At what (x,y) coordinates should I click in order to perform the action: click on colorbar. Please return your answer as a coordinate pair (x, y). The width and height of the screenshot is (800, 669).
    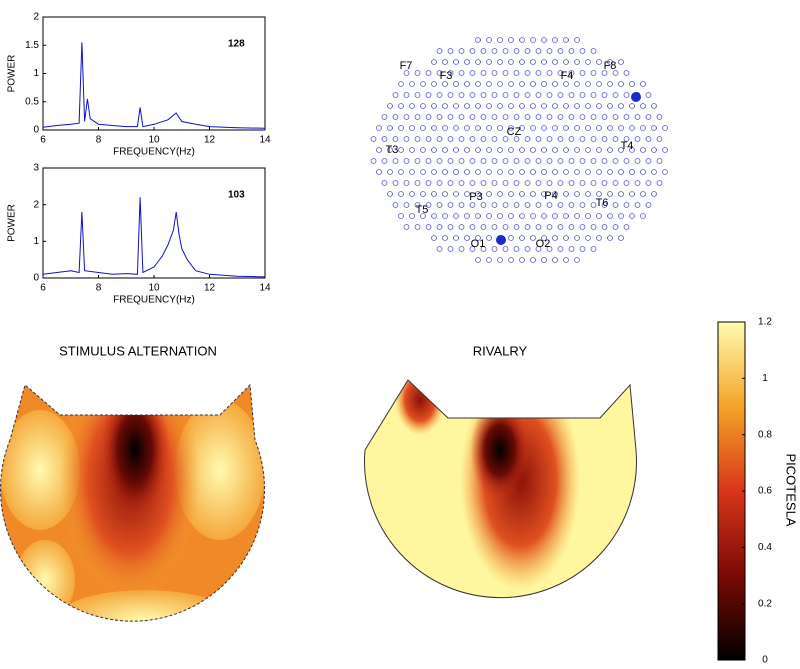
    Looking at the image, I should click on (731, 491).